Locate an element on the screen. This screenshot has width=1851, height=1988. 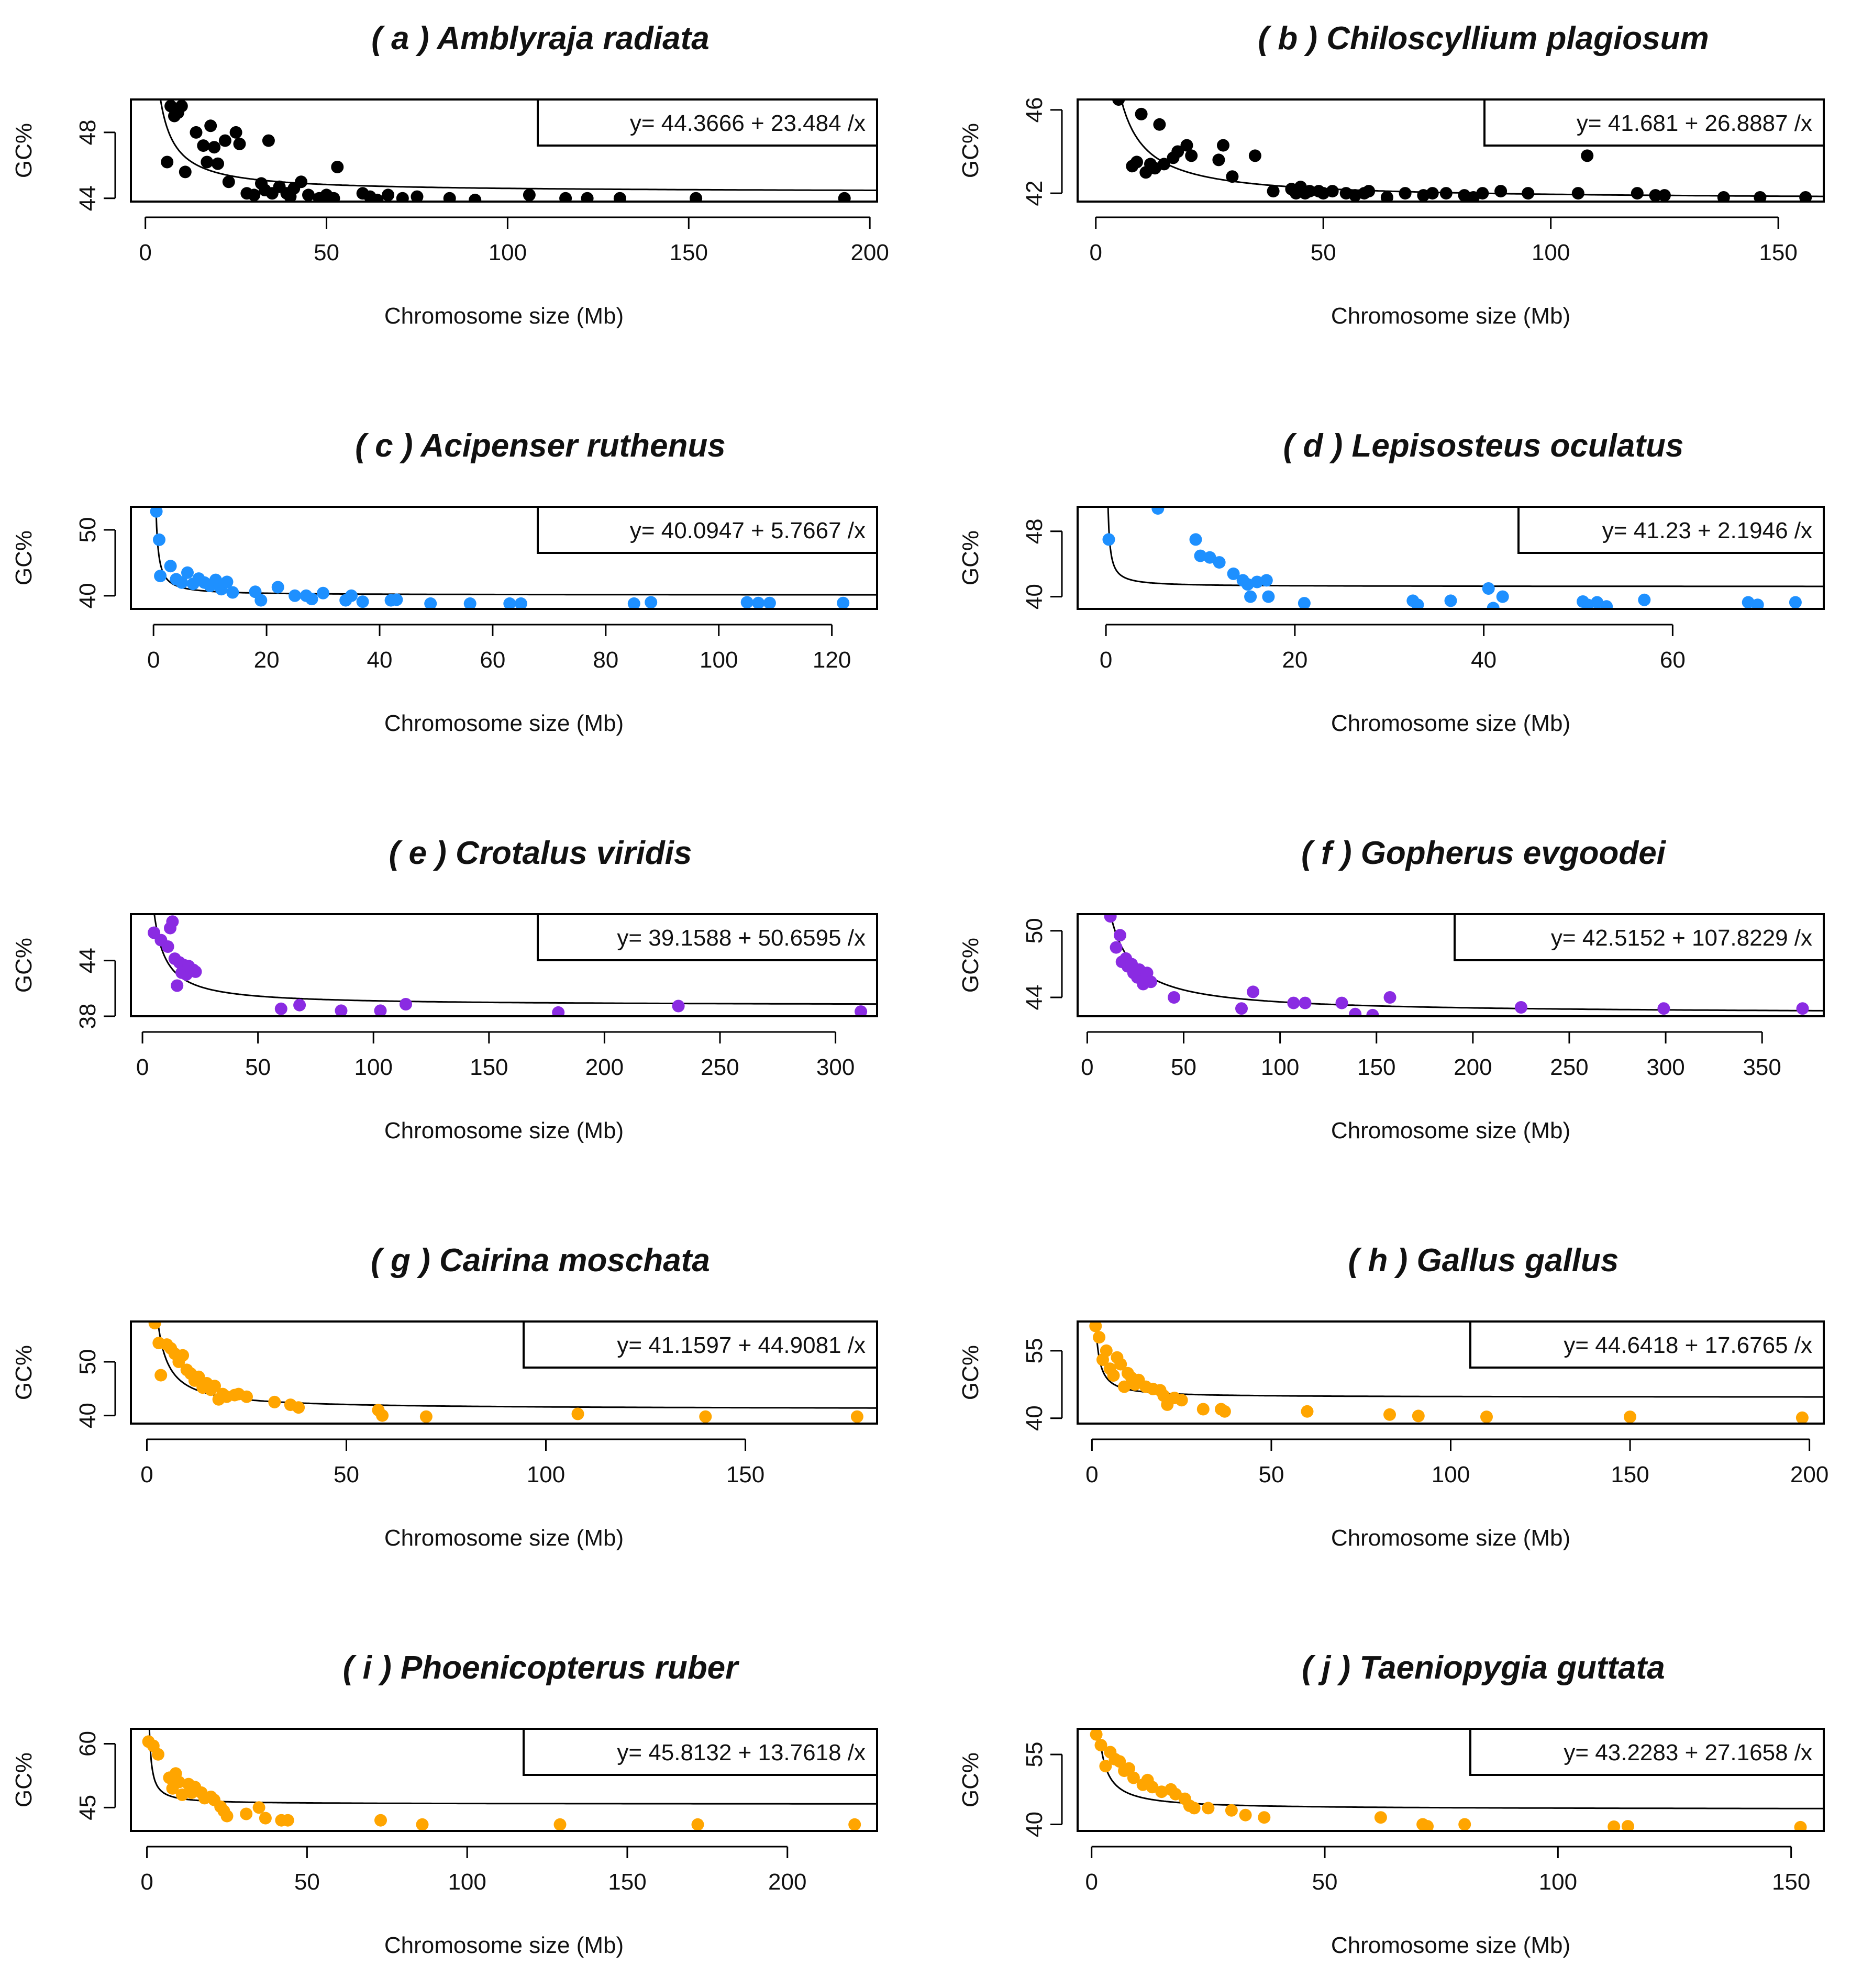
y-tick-label: 55 is located at coordinates (1034, 1754).